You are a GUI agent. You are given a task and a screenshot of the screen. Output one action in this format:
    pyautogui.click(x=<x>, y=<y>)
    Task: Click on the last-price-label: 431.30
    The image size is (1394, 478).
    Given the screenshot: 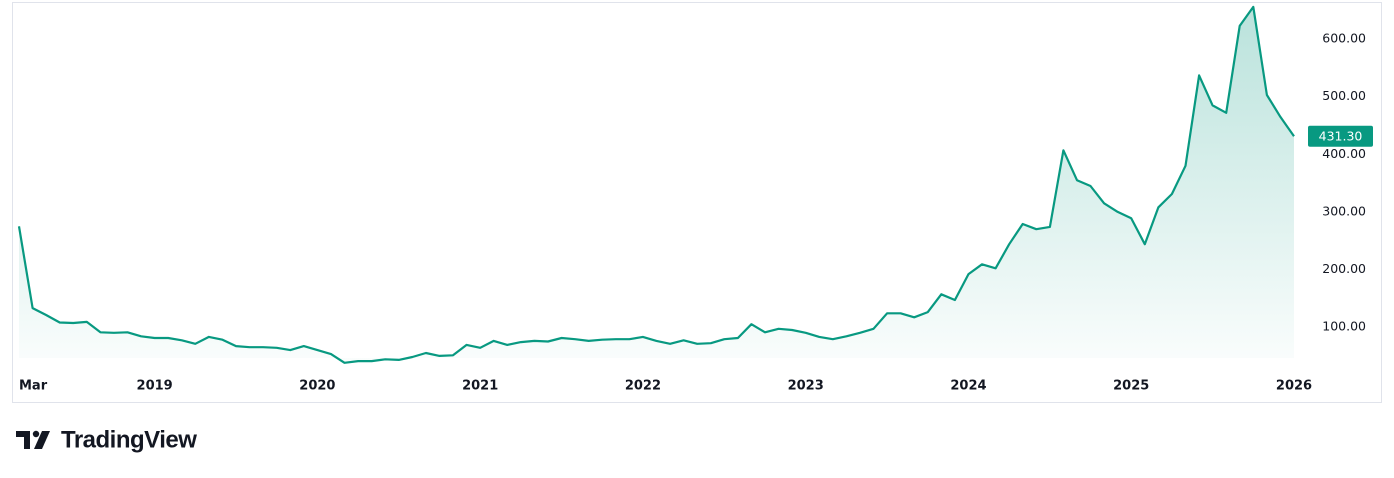 What is the action you would take?
    pyautogui.click(x=1341, y=135)
    